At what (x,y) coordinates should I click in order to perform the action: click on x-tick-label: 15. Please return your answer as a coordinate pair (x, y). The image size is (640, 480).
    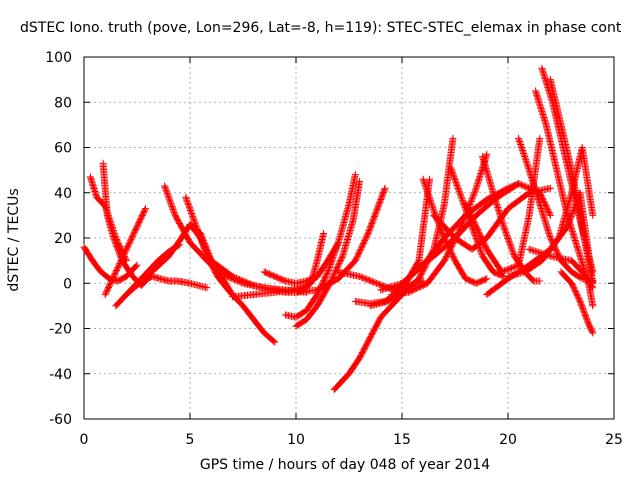
    Looking at the image, I should click on (402, 440).